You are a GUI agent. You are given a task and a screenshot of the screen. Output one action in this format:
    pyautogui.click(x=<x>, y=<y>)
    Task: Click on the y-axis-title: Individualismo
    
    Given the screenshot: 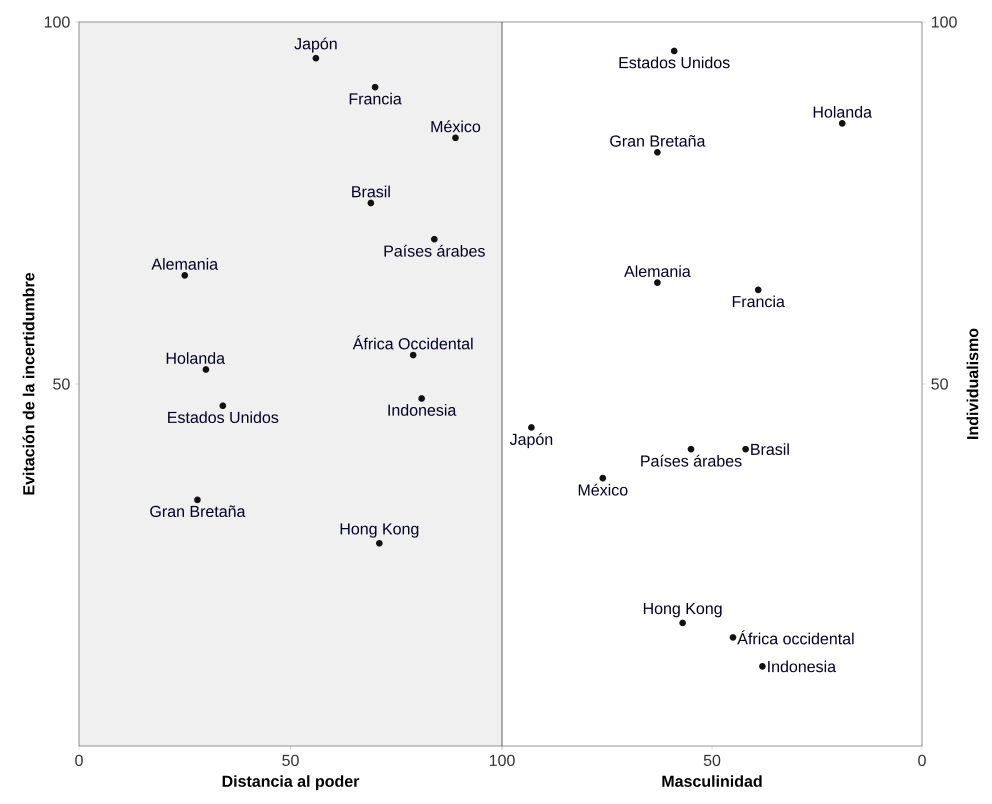 What is the action you would take?
    pyautogui.click(x=972, y=383)
    